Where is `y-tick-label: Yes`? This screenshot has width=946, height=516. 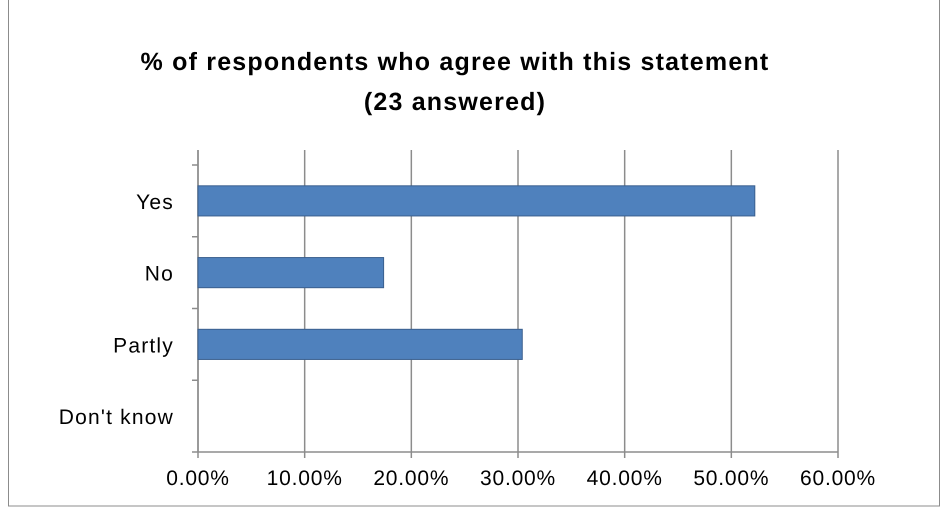 y-tick-label: Yes is located at coordinates (155, 202).